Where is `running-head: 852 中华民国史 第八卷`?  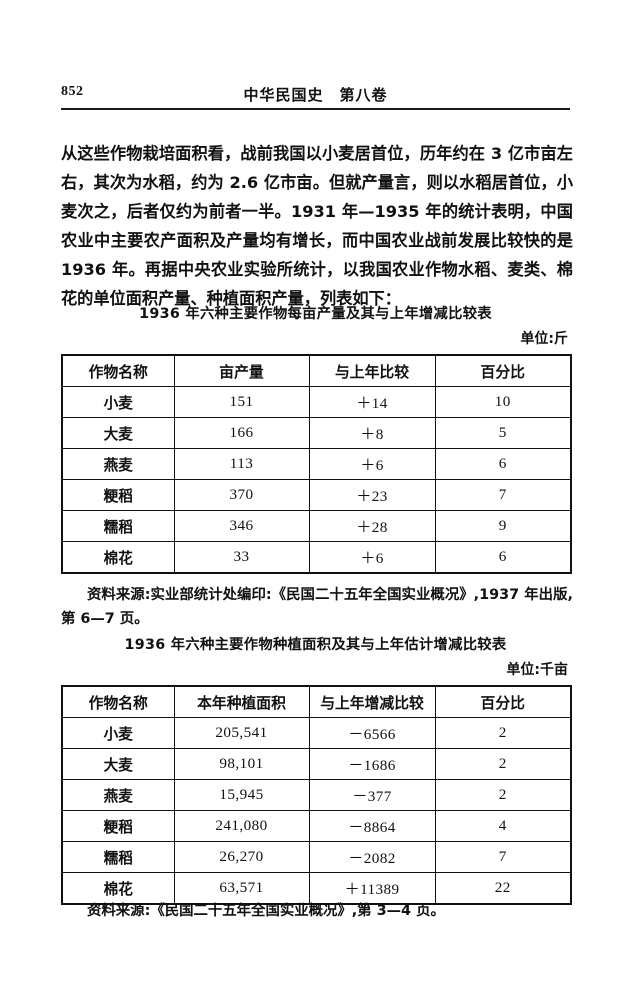 running-head: 852 中华民国史 第八卷 is located at coordinates (315, 95).